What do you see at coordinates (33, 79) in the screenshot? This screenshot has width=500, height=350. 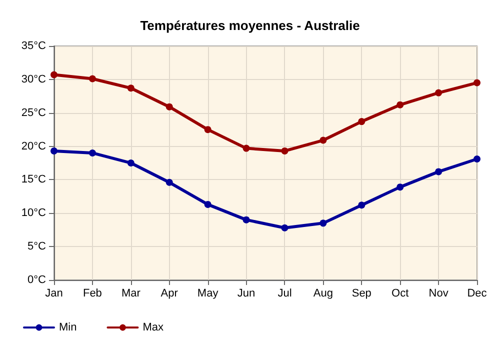 I see `y-tick-label: 30°C` at bounding box center [33, 79].